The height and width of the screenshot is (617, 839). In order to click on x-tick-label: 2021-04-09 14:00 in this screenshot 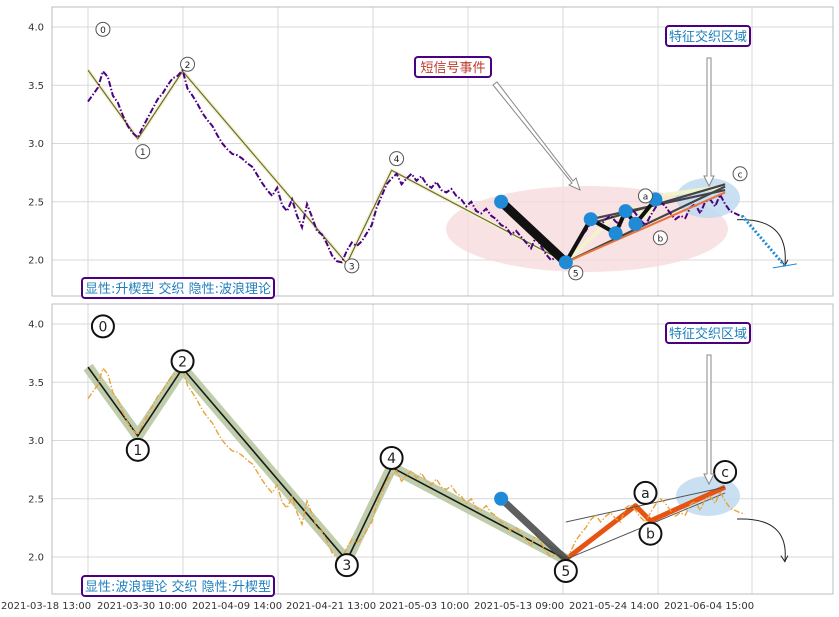, I will do `click(237, 606)`.